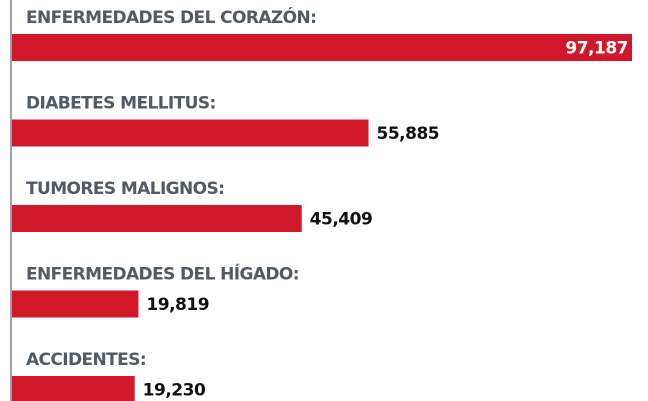 The image size is (648, 401). Describe the element at coordinates (174, 391) in the screenshot. I see `value-label: 19,230` at that location.